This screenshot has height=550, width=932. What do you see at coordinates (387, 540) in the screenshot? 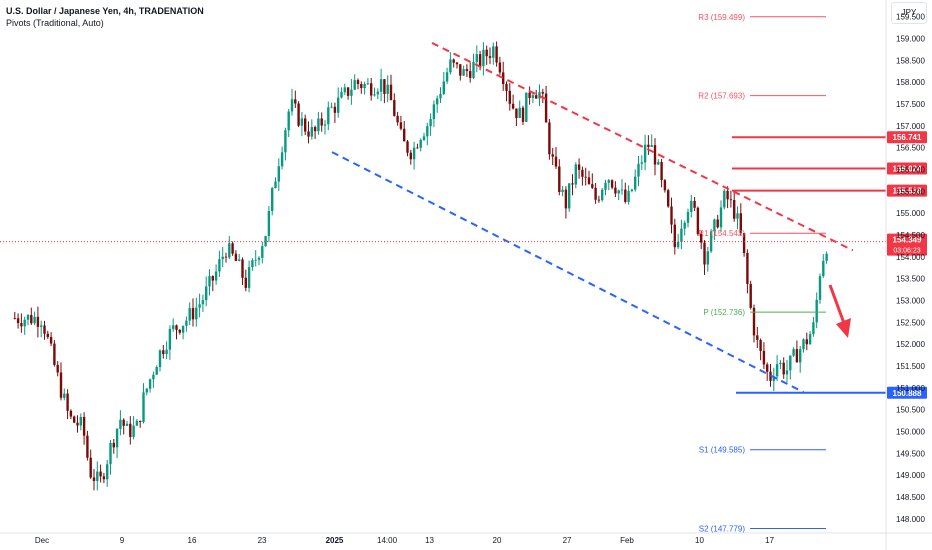
I see `time-tick-label: 14:00` at bounding box center [387, 540].